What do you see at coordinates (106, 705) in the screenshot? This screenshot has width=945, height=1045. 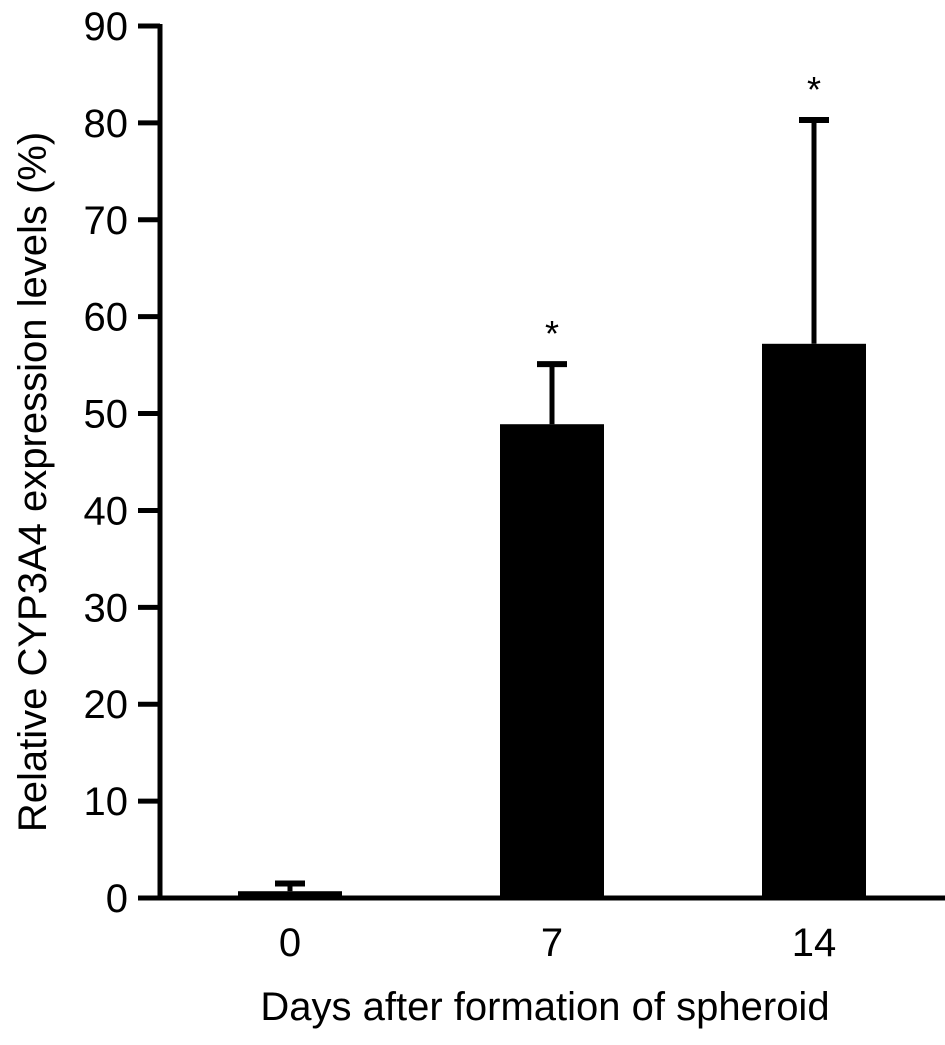 I see `y-tick-label: 20` at bounding box center [106, 705].